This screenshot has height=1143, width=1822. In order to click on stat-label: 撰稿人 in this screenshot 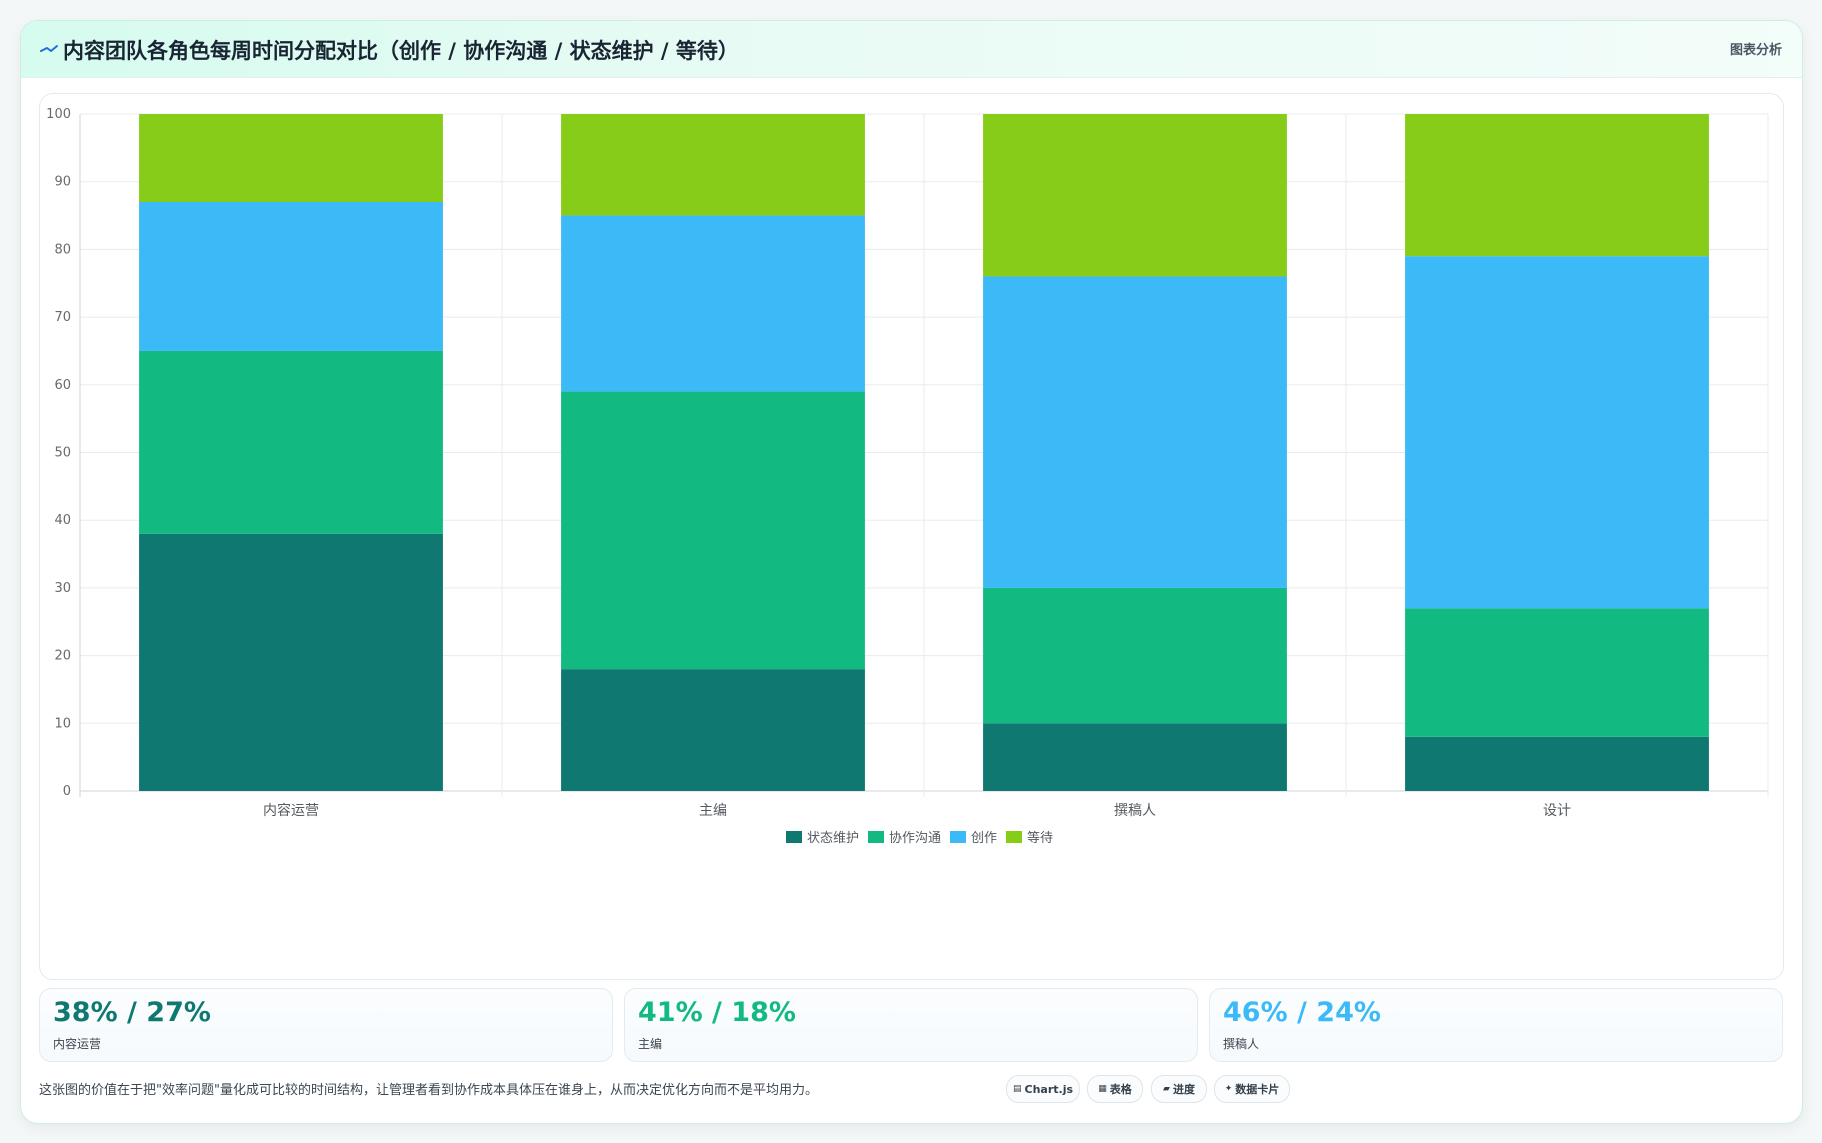, I will do `click(1241, 1044)`.